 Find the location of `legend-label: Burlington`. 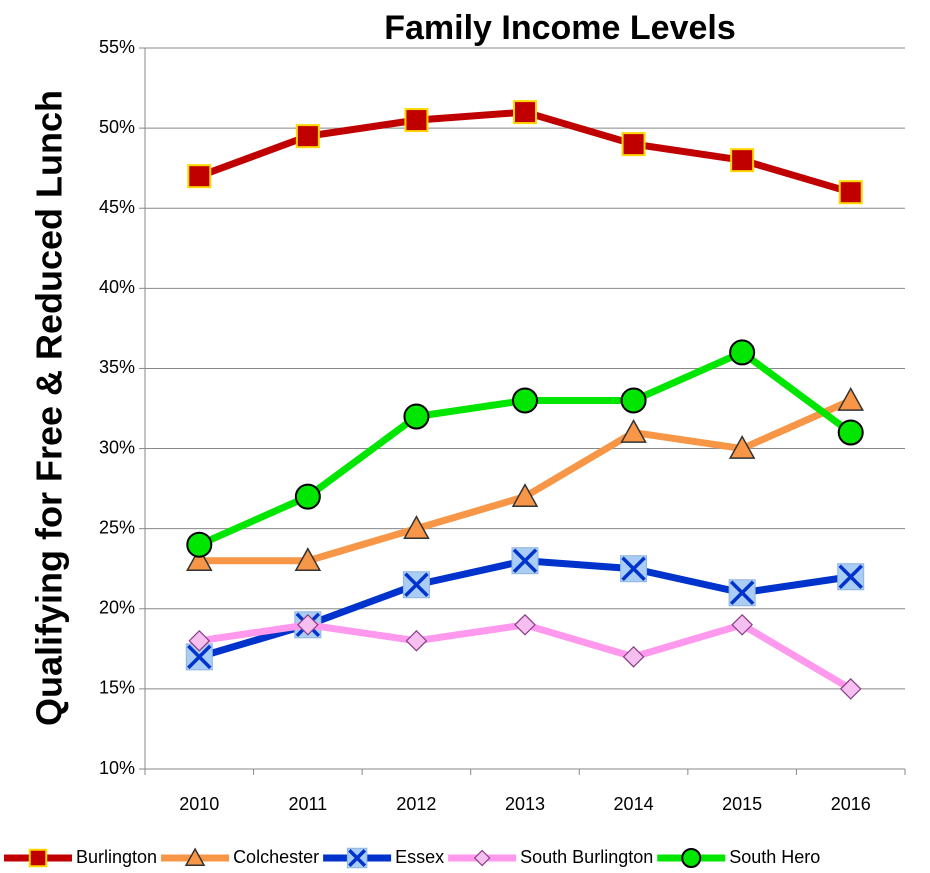

legend-label: Burlington is located at coordinates (116, 857).